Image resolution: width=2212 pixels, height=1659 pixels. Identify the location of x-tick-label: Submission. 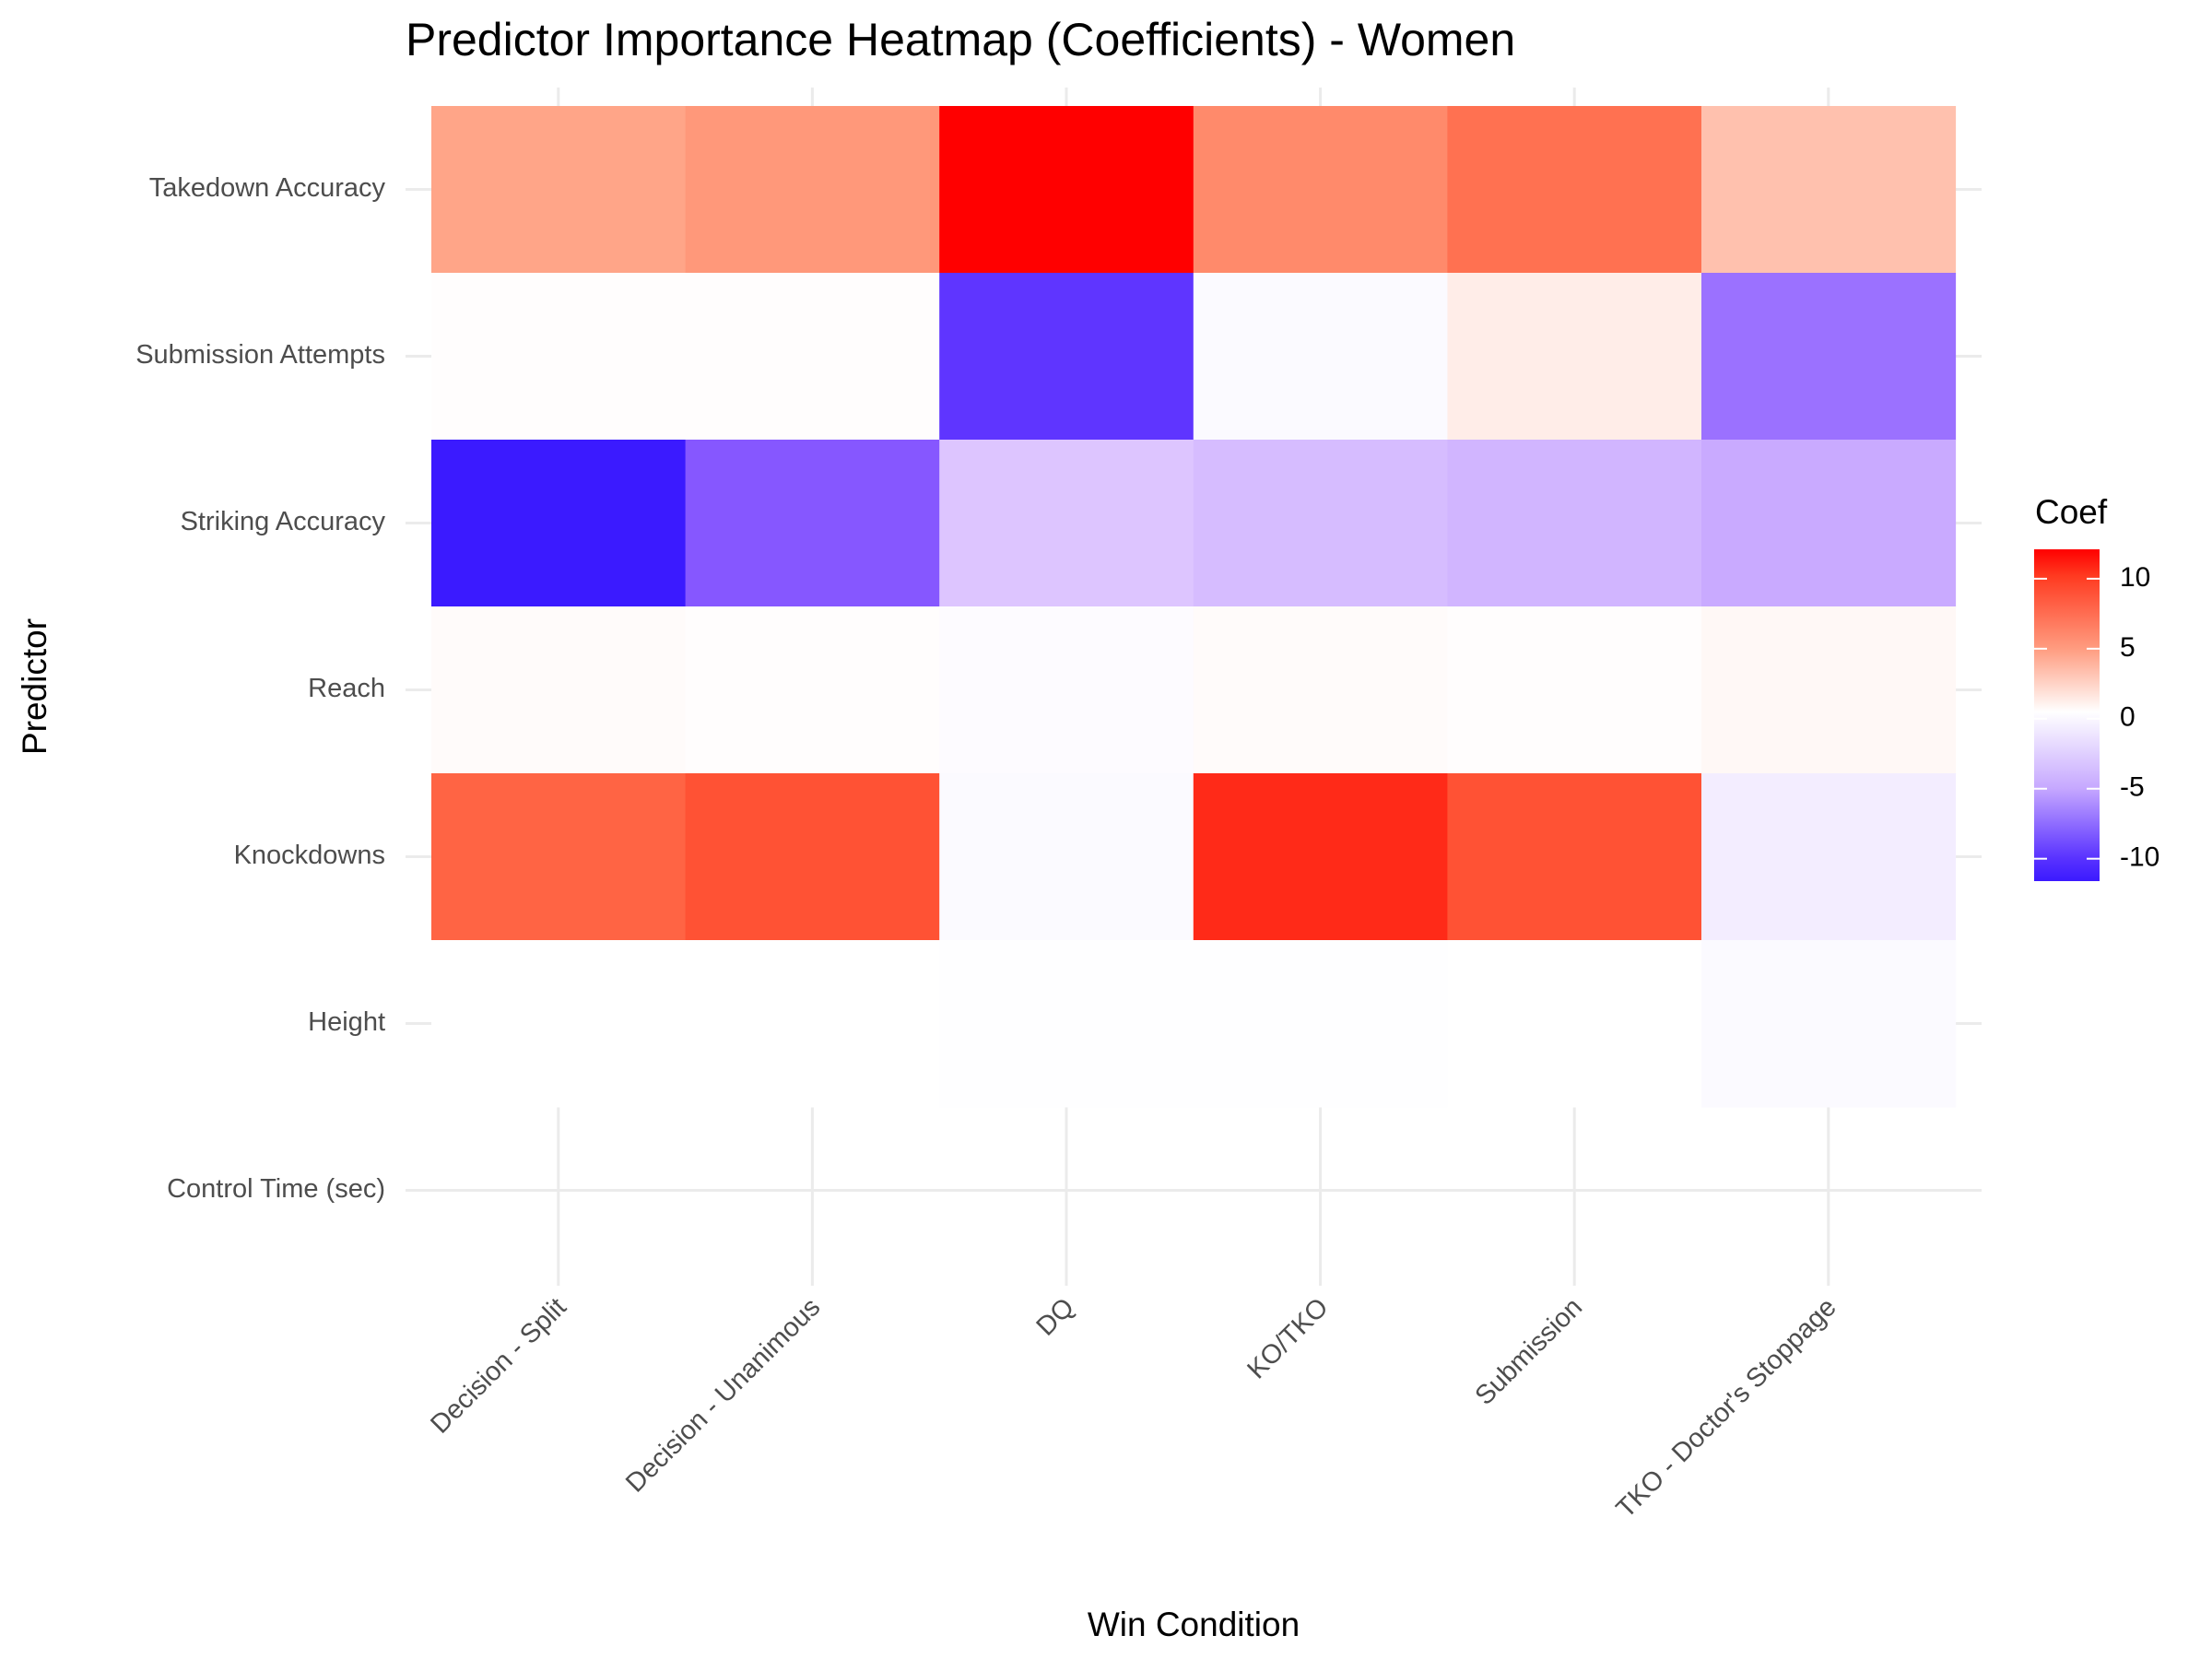
(1529, 1351).